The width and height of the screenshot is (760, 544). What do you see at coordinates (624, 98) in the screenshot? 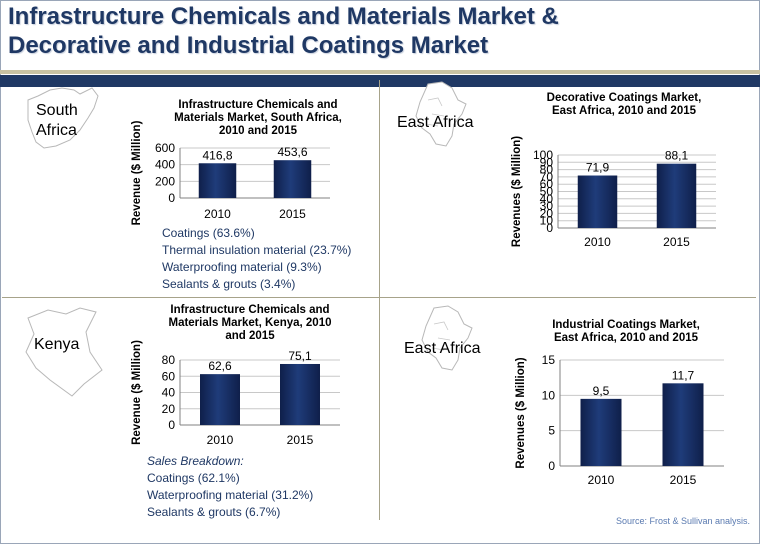
I see `chart-title-line: Decorative Coatings Market,` at bounding box center [624, 98].